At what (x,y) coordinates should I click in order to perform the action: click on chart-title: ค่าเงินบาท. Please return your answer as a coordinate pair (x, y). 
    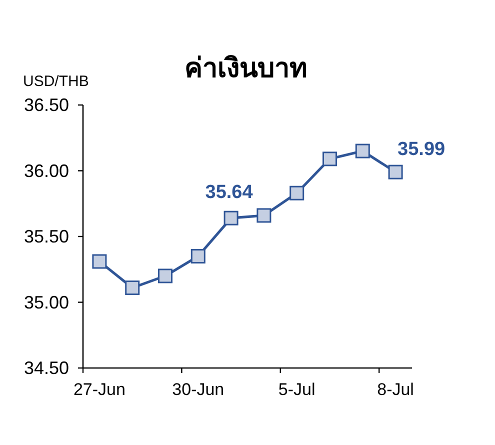
    Looking at the image, I should click on (246, 68).